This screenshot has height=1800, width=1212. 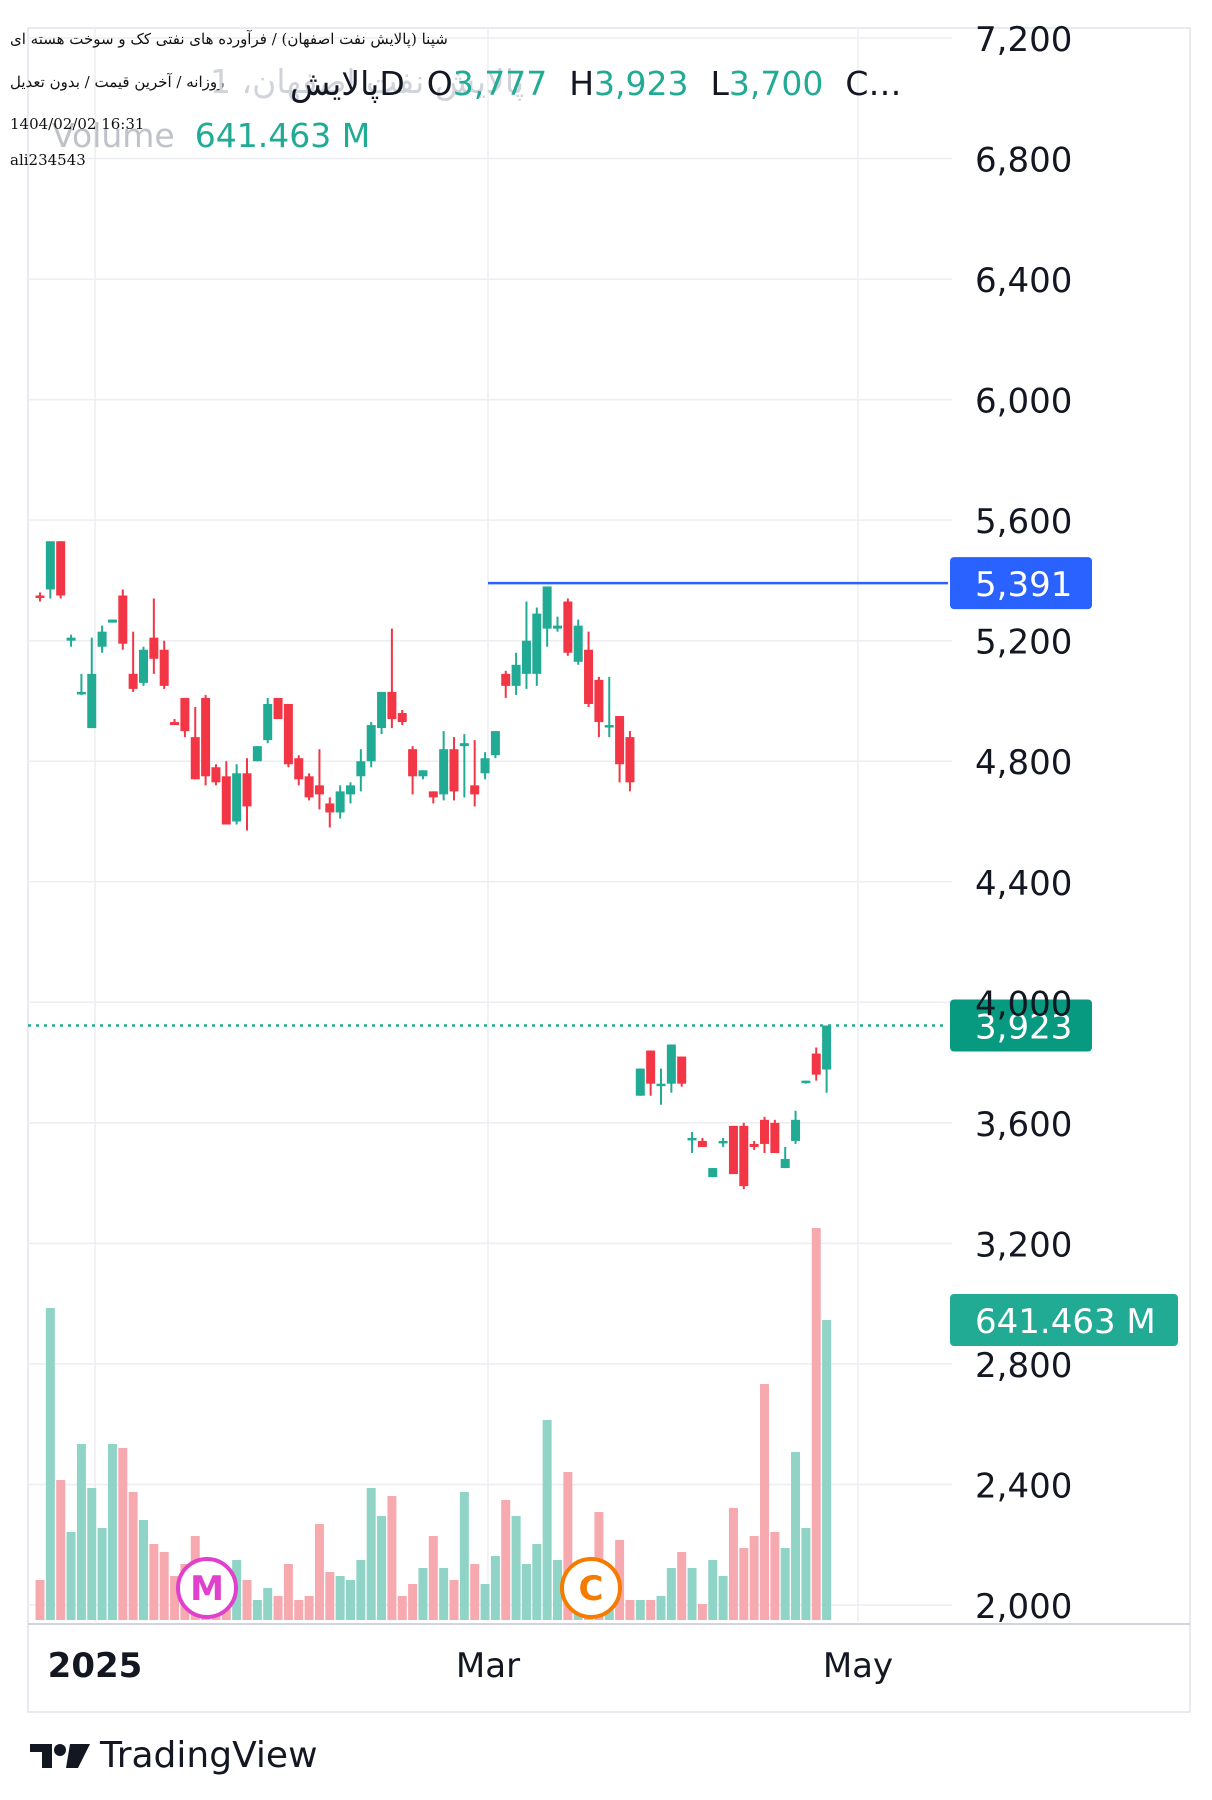 I want to click on price-tick-label: 2,800, so click(x=1023, y=1366).